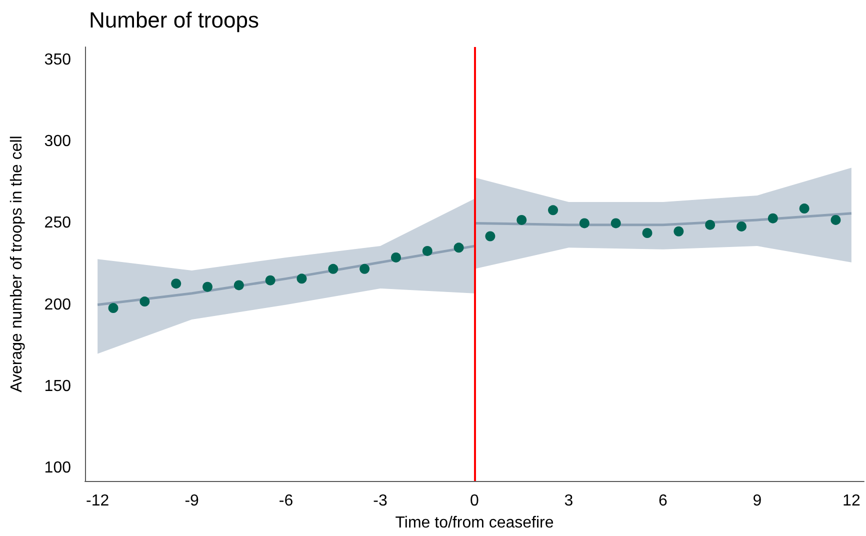 The image size is (866, 536). Describe the element at coordinates (58, 223) in the screenshot. I see `y-tick-label: 250` at that location.